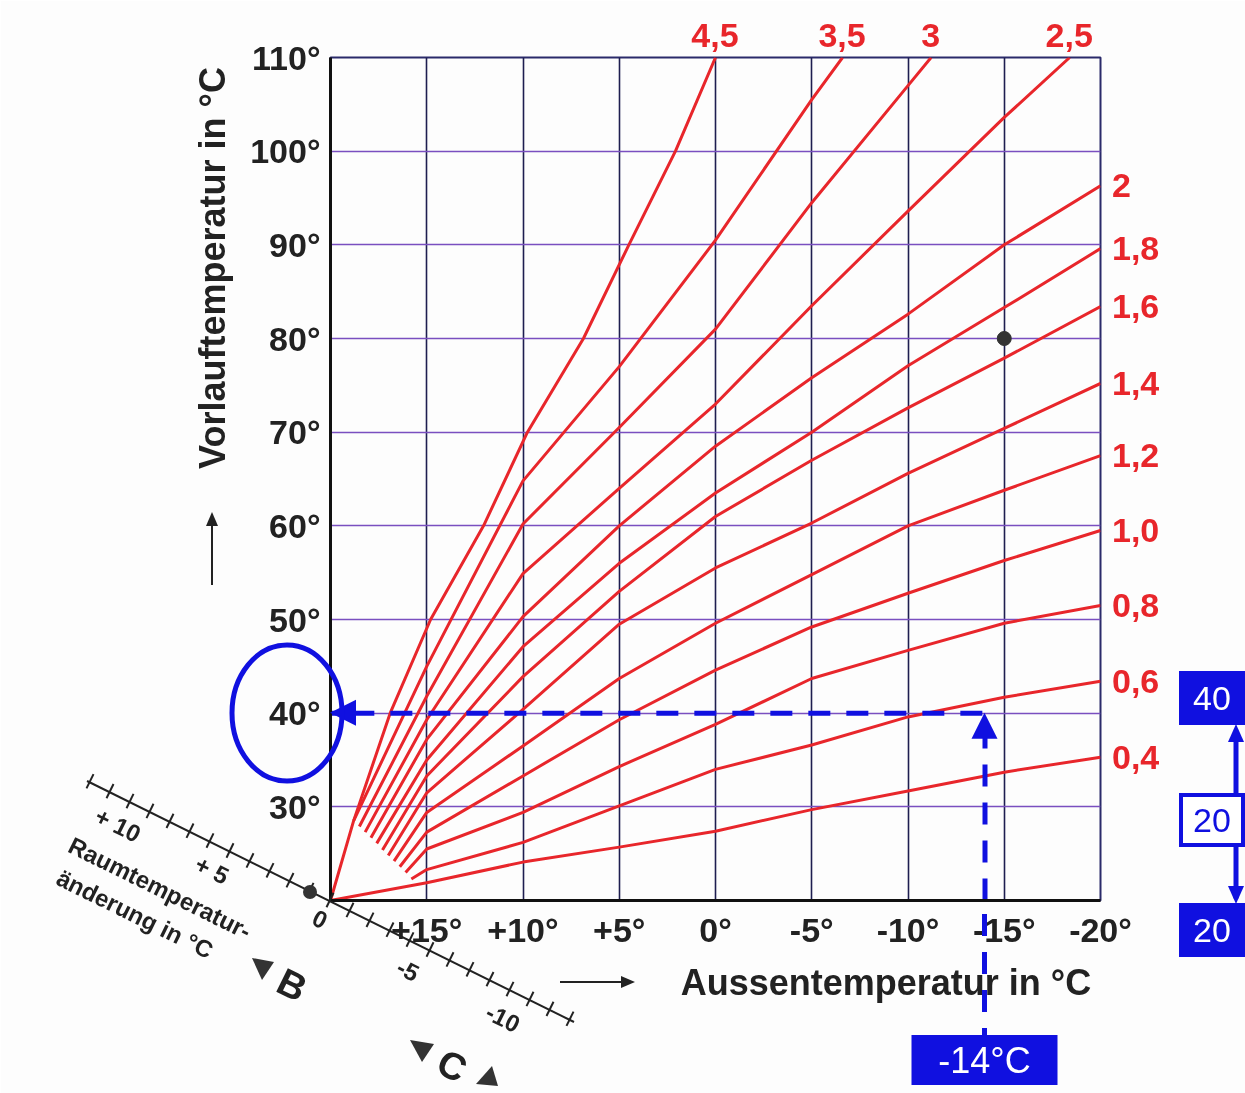  Describe the element at coordinates (295, 525) in the screenshot. I see `y-tick-label: 60°` at that location.